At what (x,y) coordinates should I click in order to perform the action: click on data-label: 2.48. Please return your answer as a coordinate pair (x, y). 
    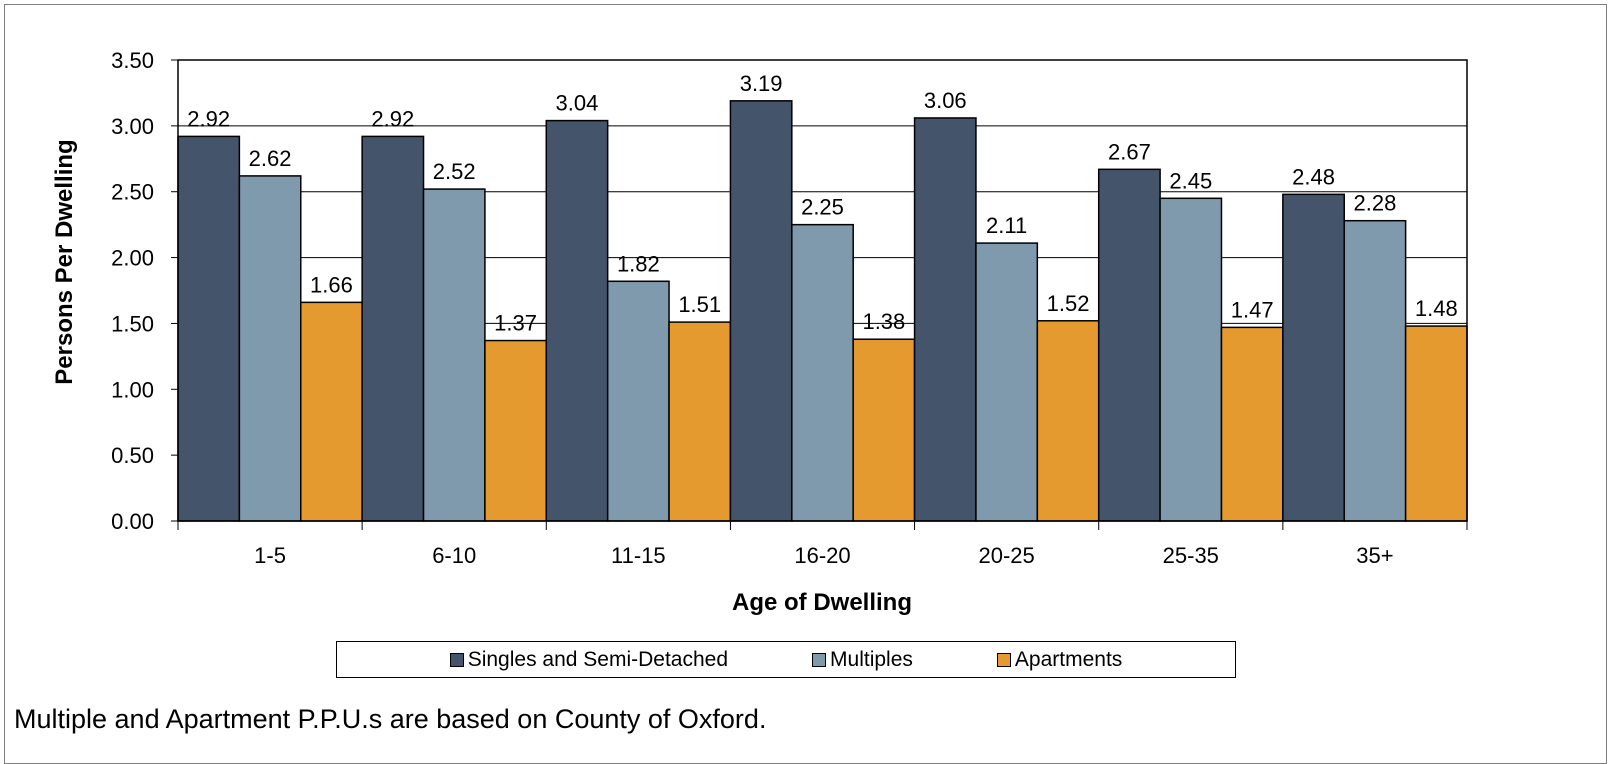
    Looking at the image, I should click on (1313, 176).